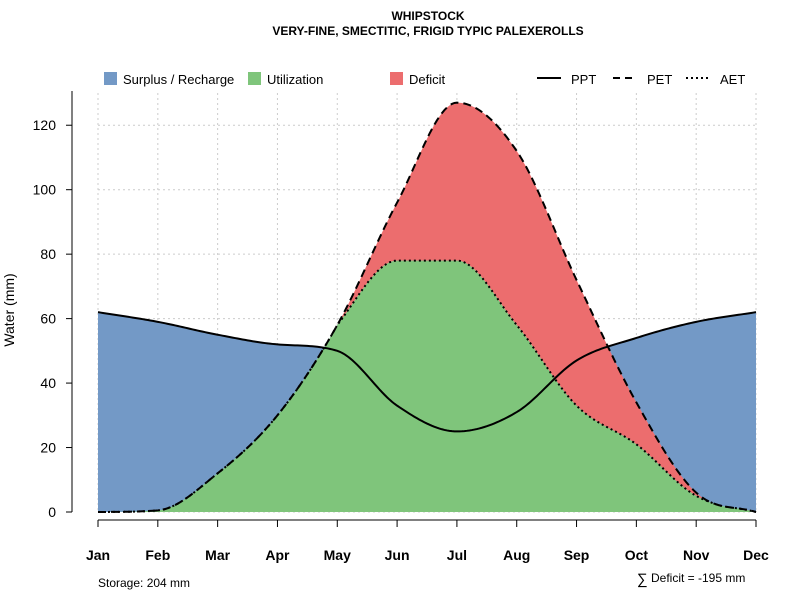 The width and height of the screenshot is (800, 600). Describe the element at coordinates (295, 79) in the screenshot. I see `legend-label-utilization: Utilization` at that location.